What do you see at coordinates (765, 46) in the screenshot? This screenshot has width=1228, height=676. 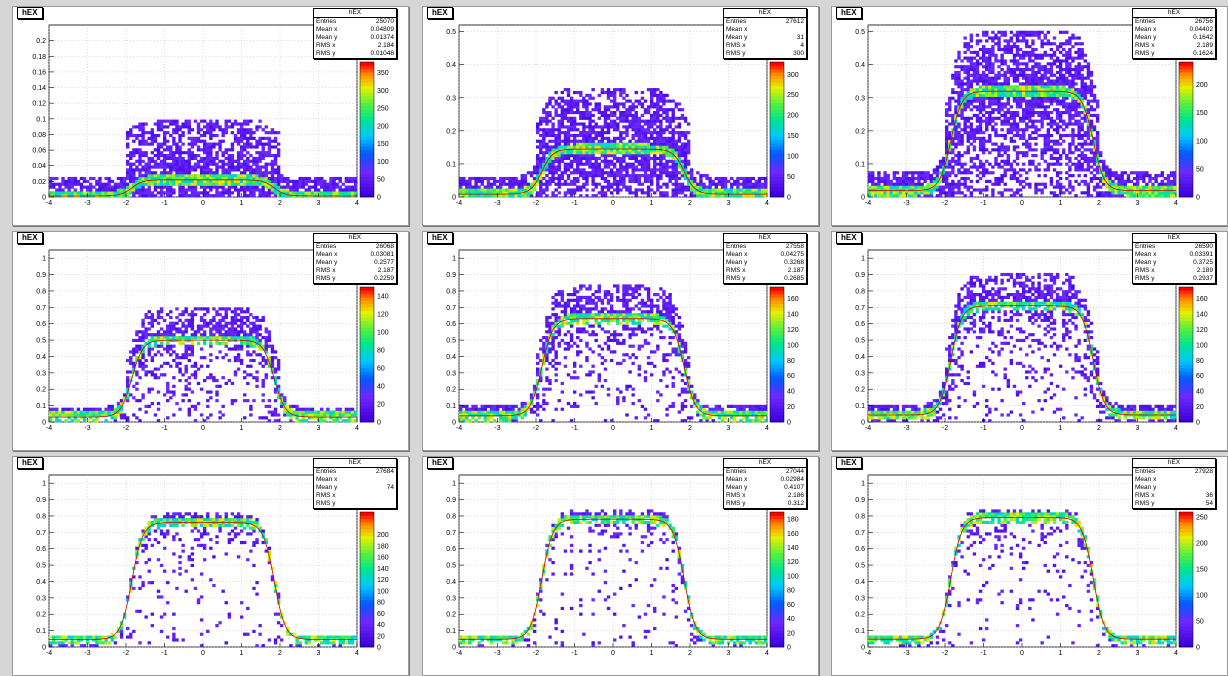 I see `stats-row: RMS x 4` at bounding box center [765, 46].